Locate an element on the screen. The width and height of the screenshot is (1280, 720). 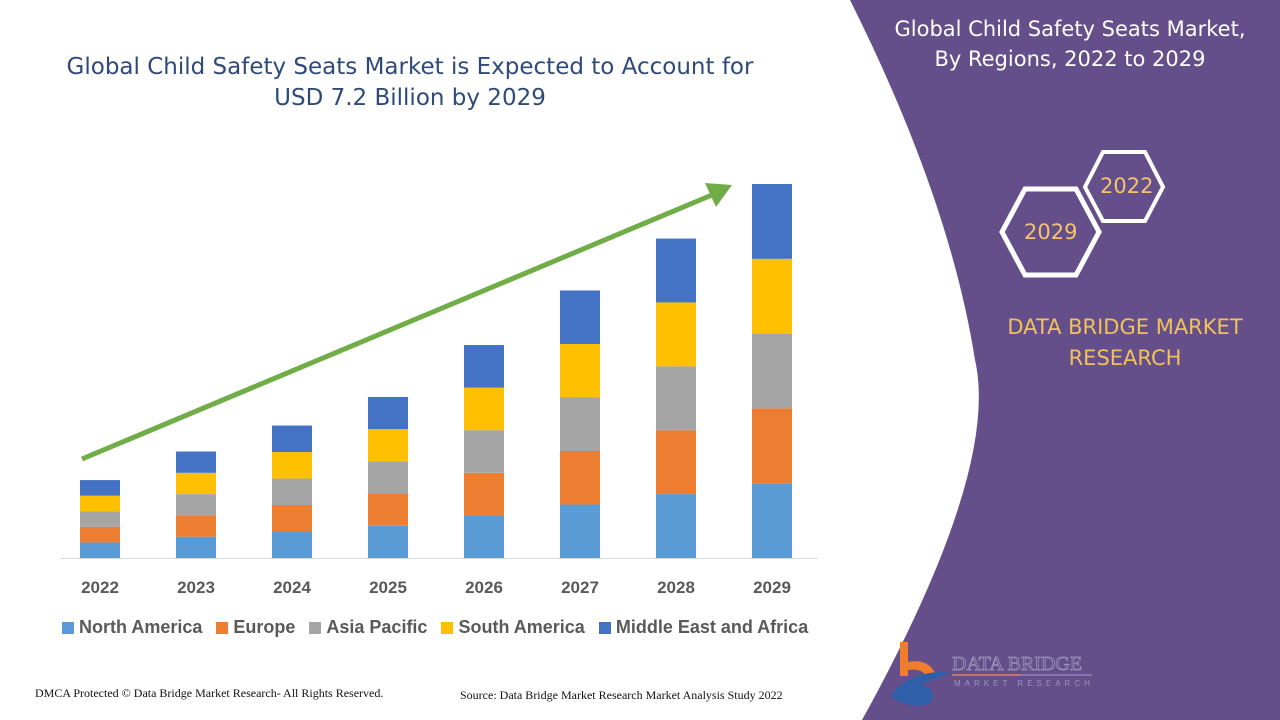
bar-segment-north-america-2023 is located at coordinates (196, 547).